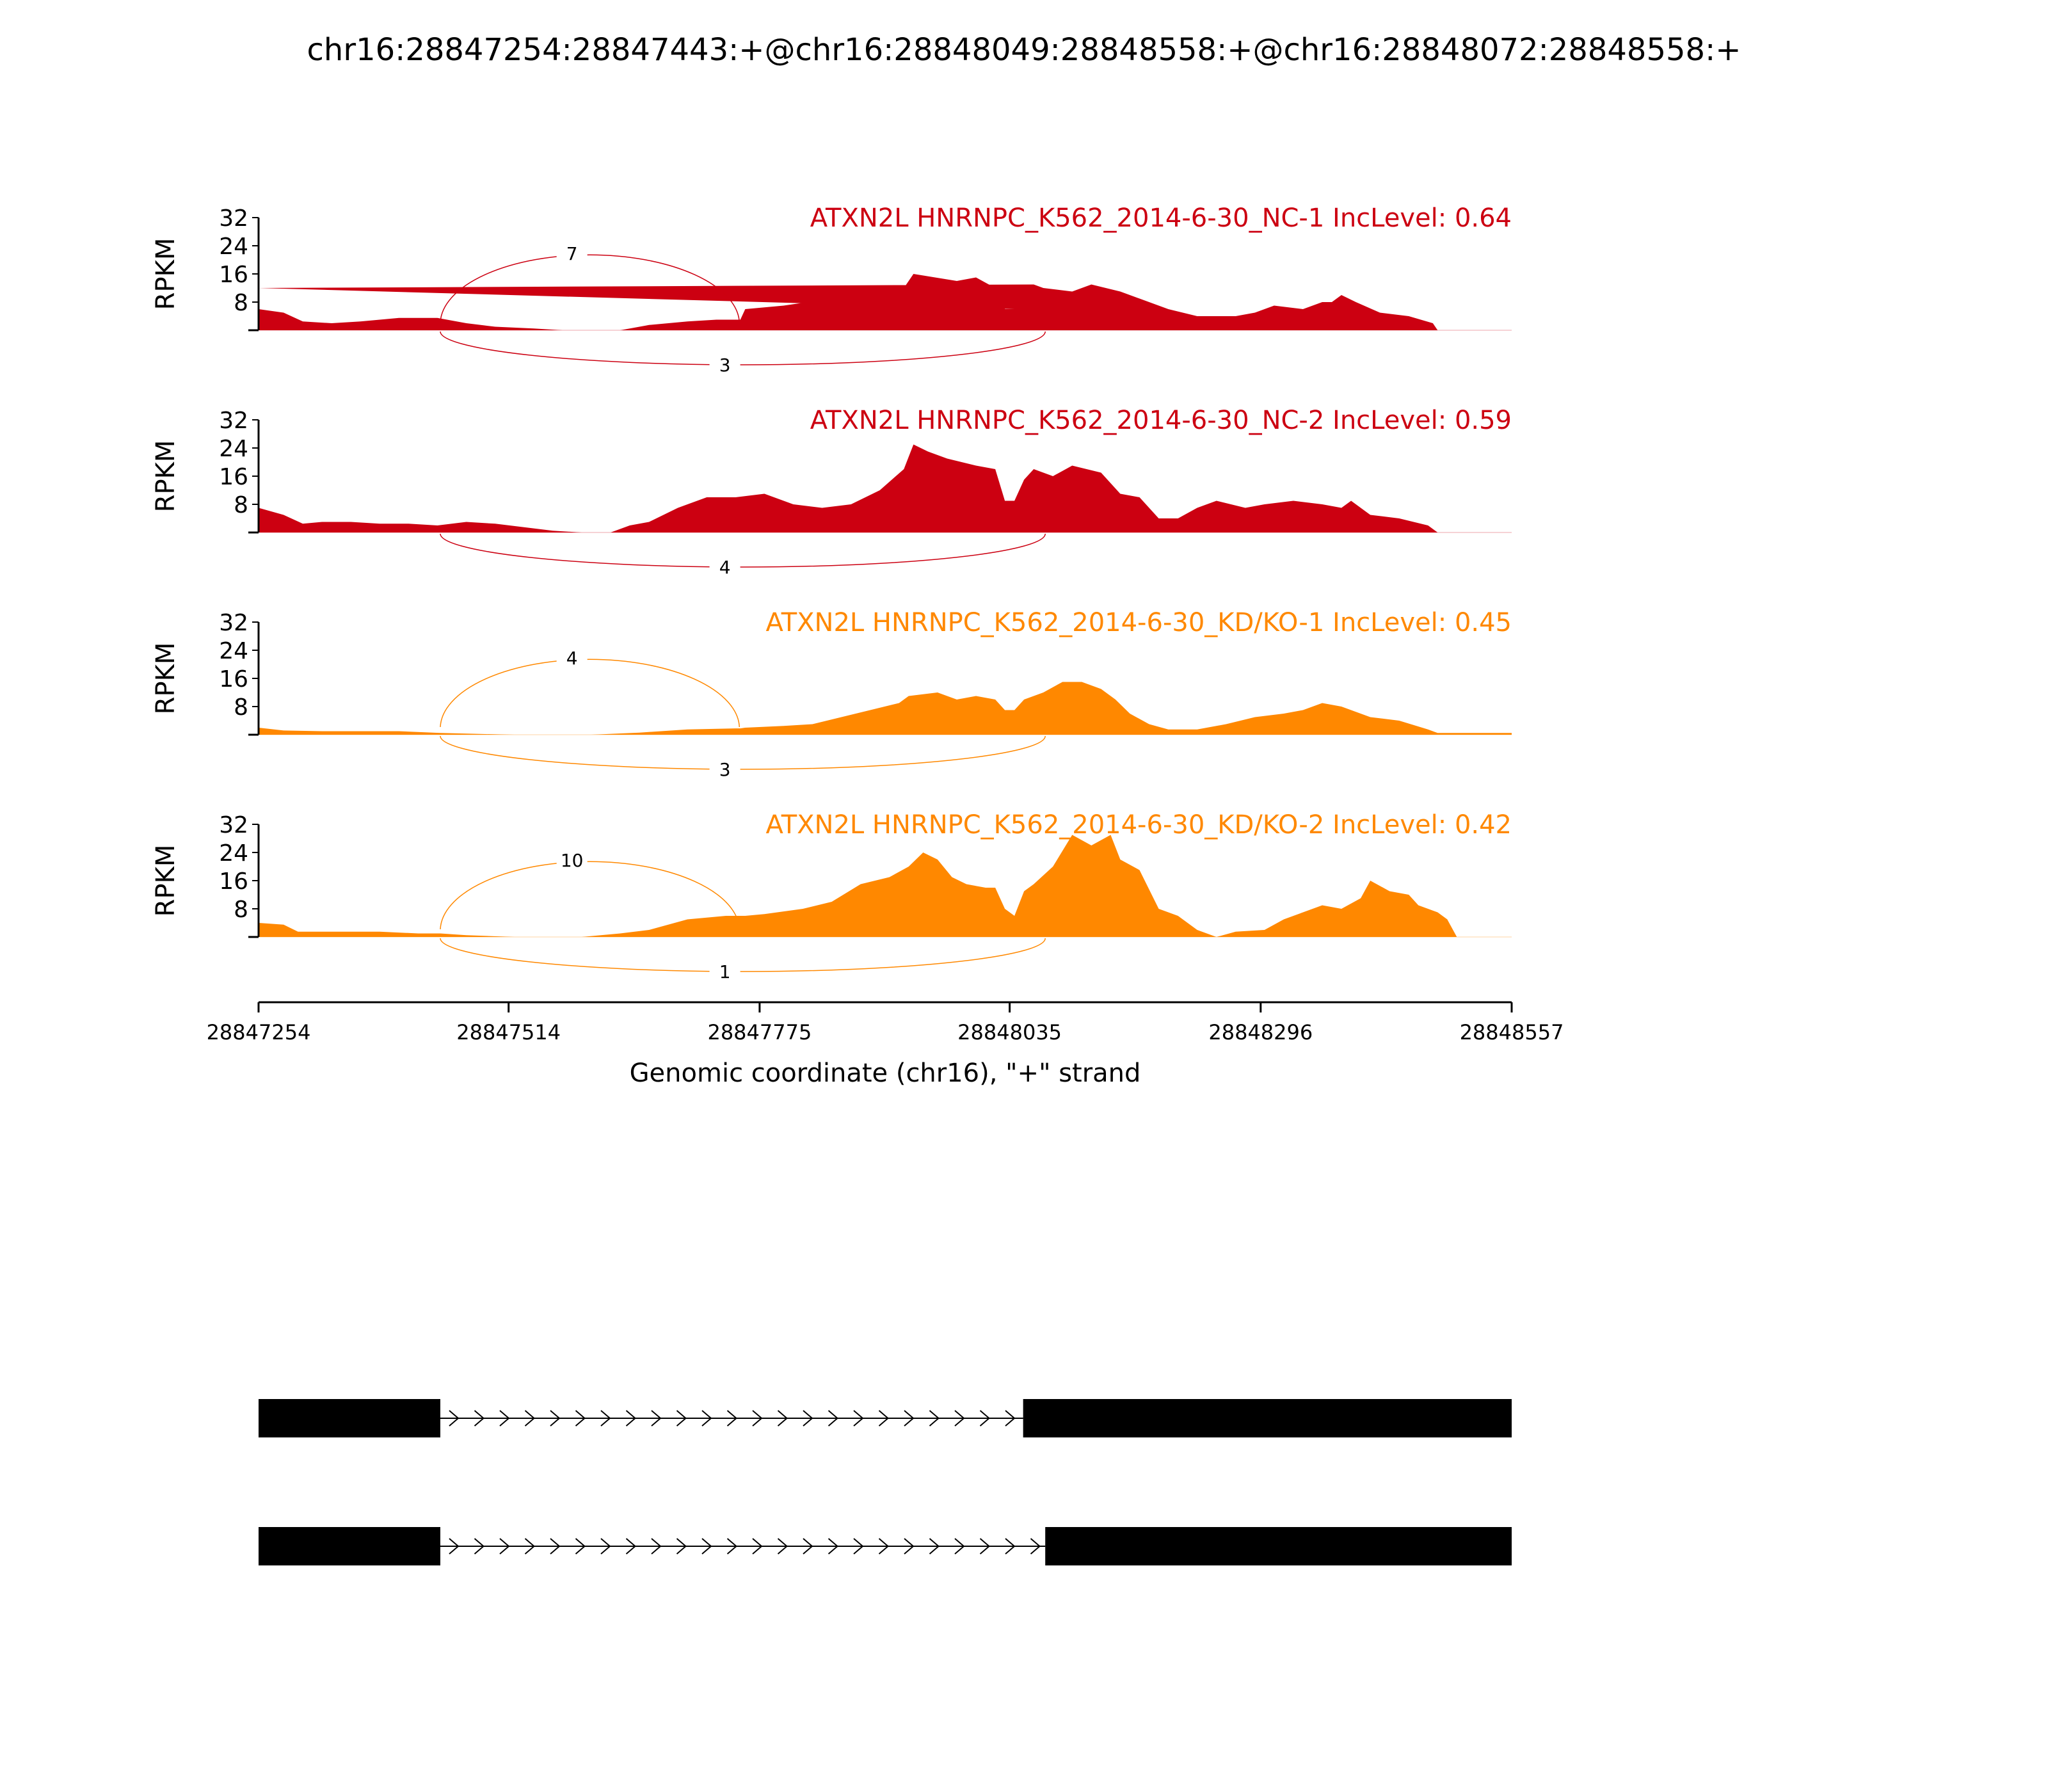 Image resolution: width=2048 pixels, height=1792 pixels. I want to click on x-tick-label: 28847514, so click(508, 1032).